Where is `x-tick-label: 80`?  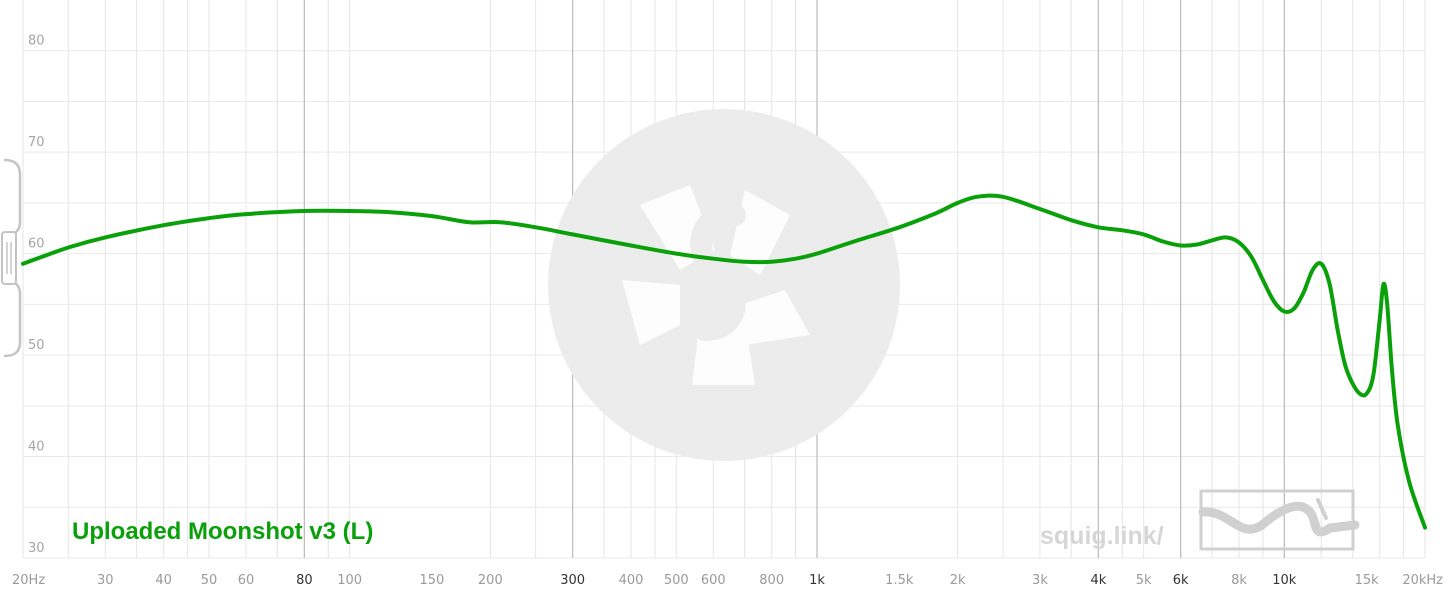
x-tick-label: 80 is located at coordinates (304, 580).